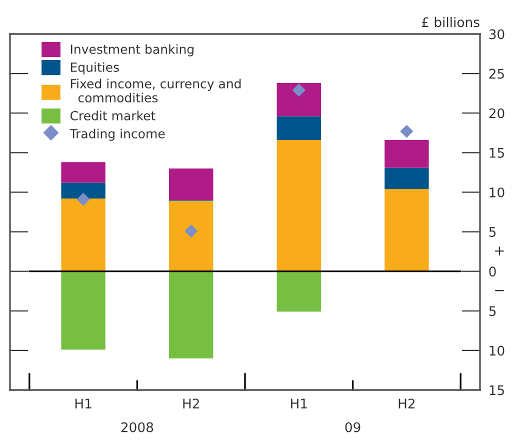 The height and width of the screenshot is (445, 517). Describe the element at coordinates (496, 113) in the screenshot. I see `y-tick-label: 20` at that location.